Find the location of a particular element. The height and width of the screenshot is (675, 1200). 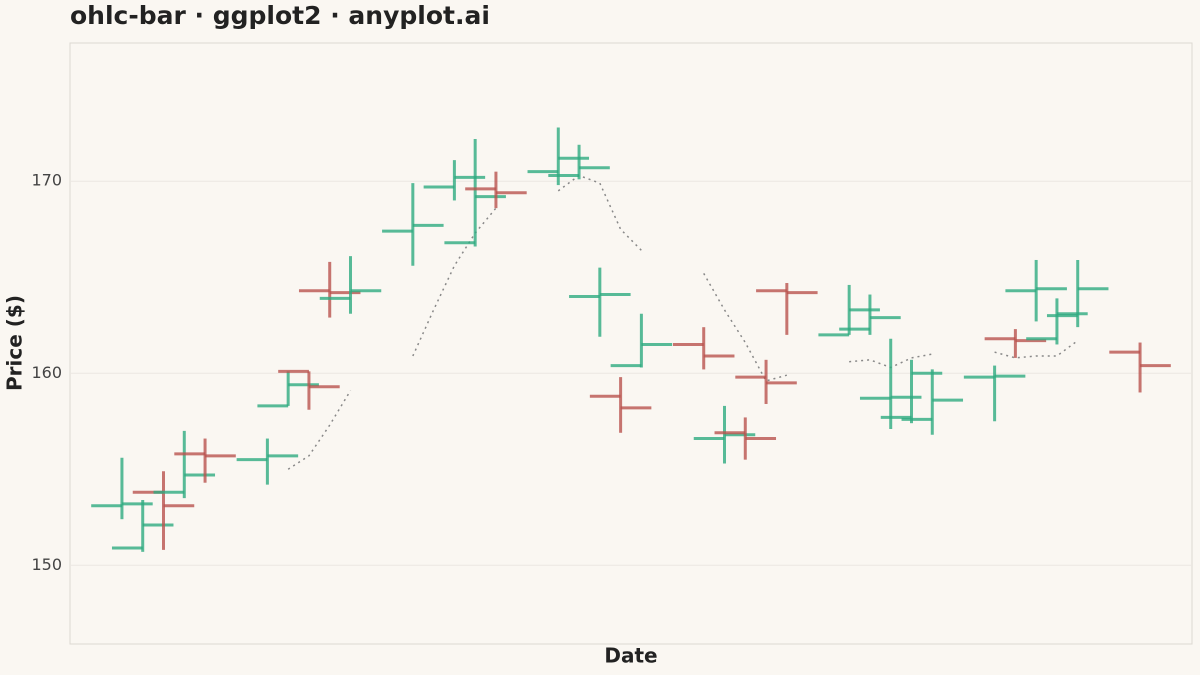

y-tick-label: 160 is located at coordinates (46, 372).